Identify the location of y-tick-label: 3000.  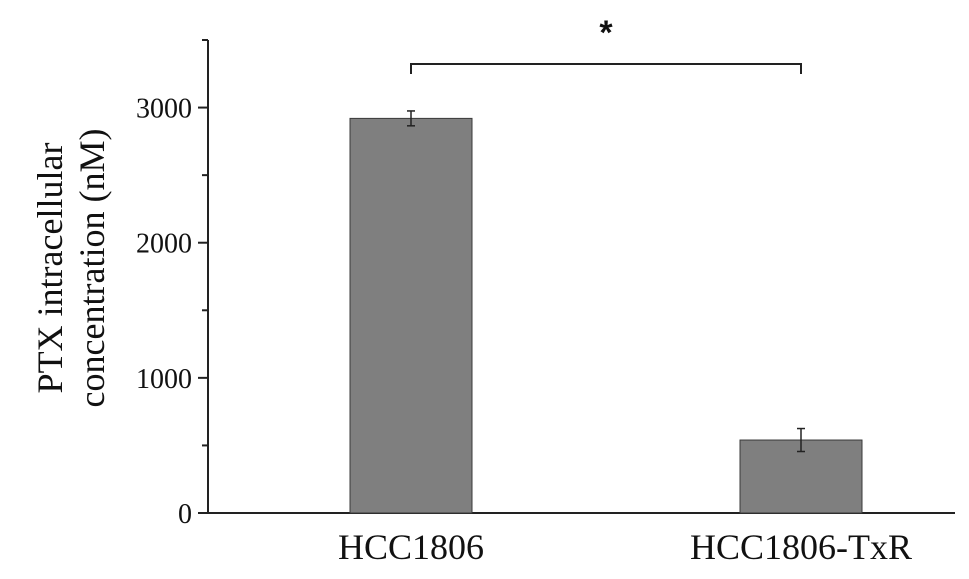
(164, 109).